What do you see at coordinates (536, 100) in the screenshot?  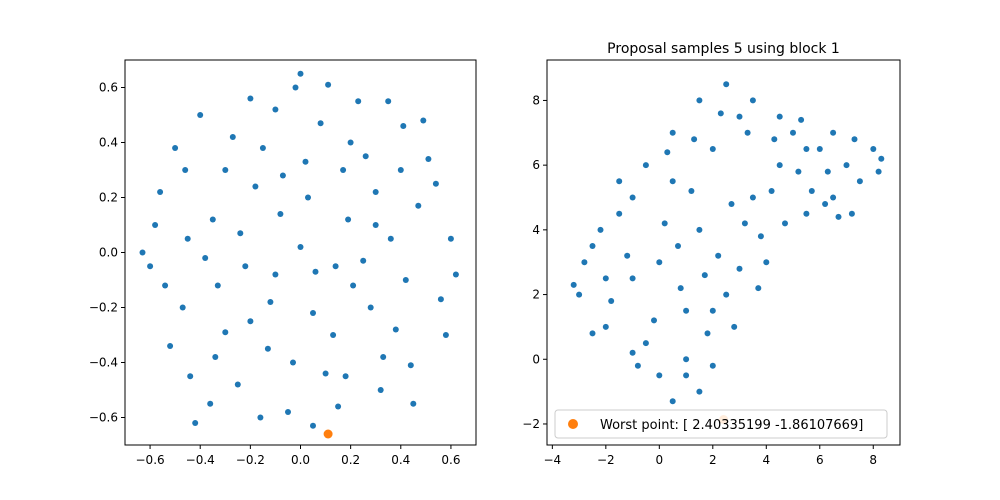 I see `right-y-tick-label: 8` at bounding box center [536, 100].